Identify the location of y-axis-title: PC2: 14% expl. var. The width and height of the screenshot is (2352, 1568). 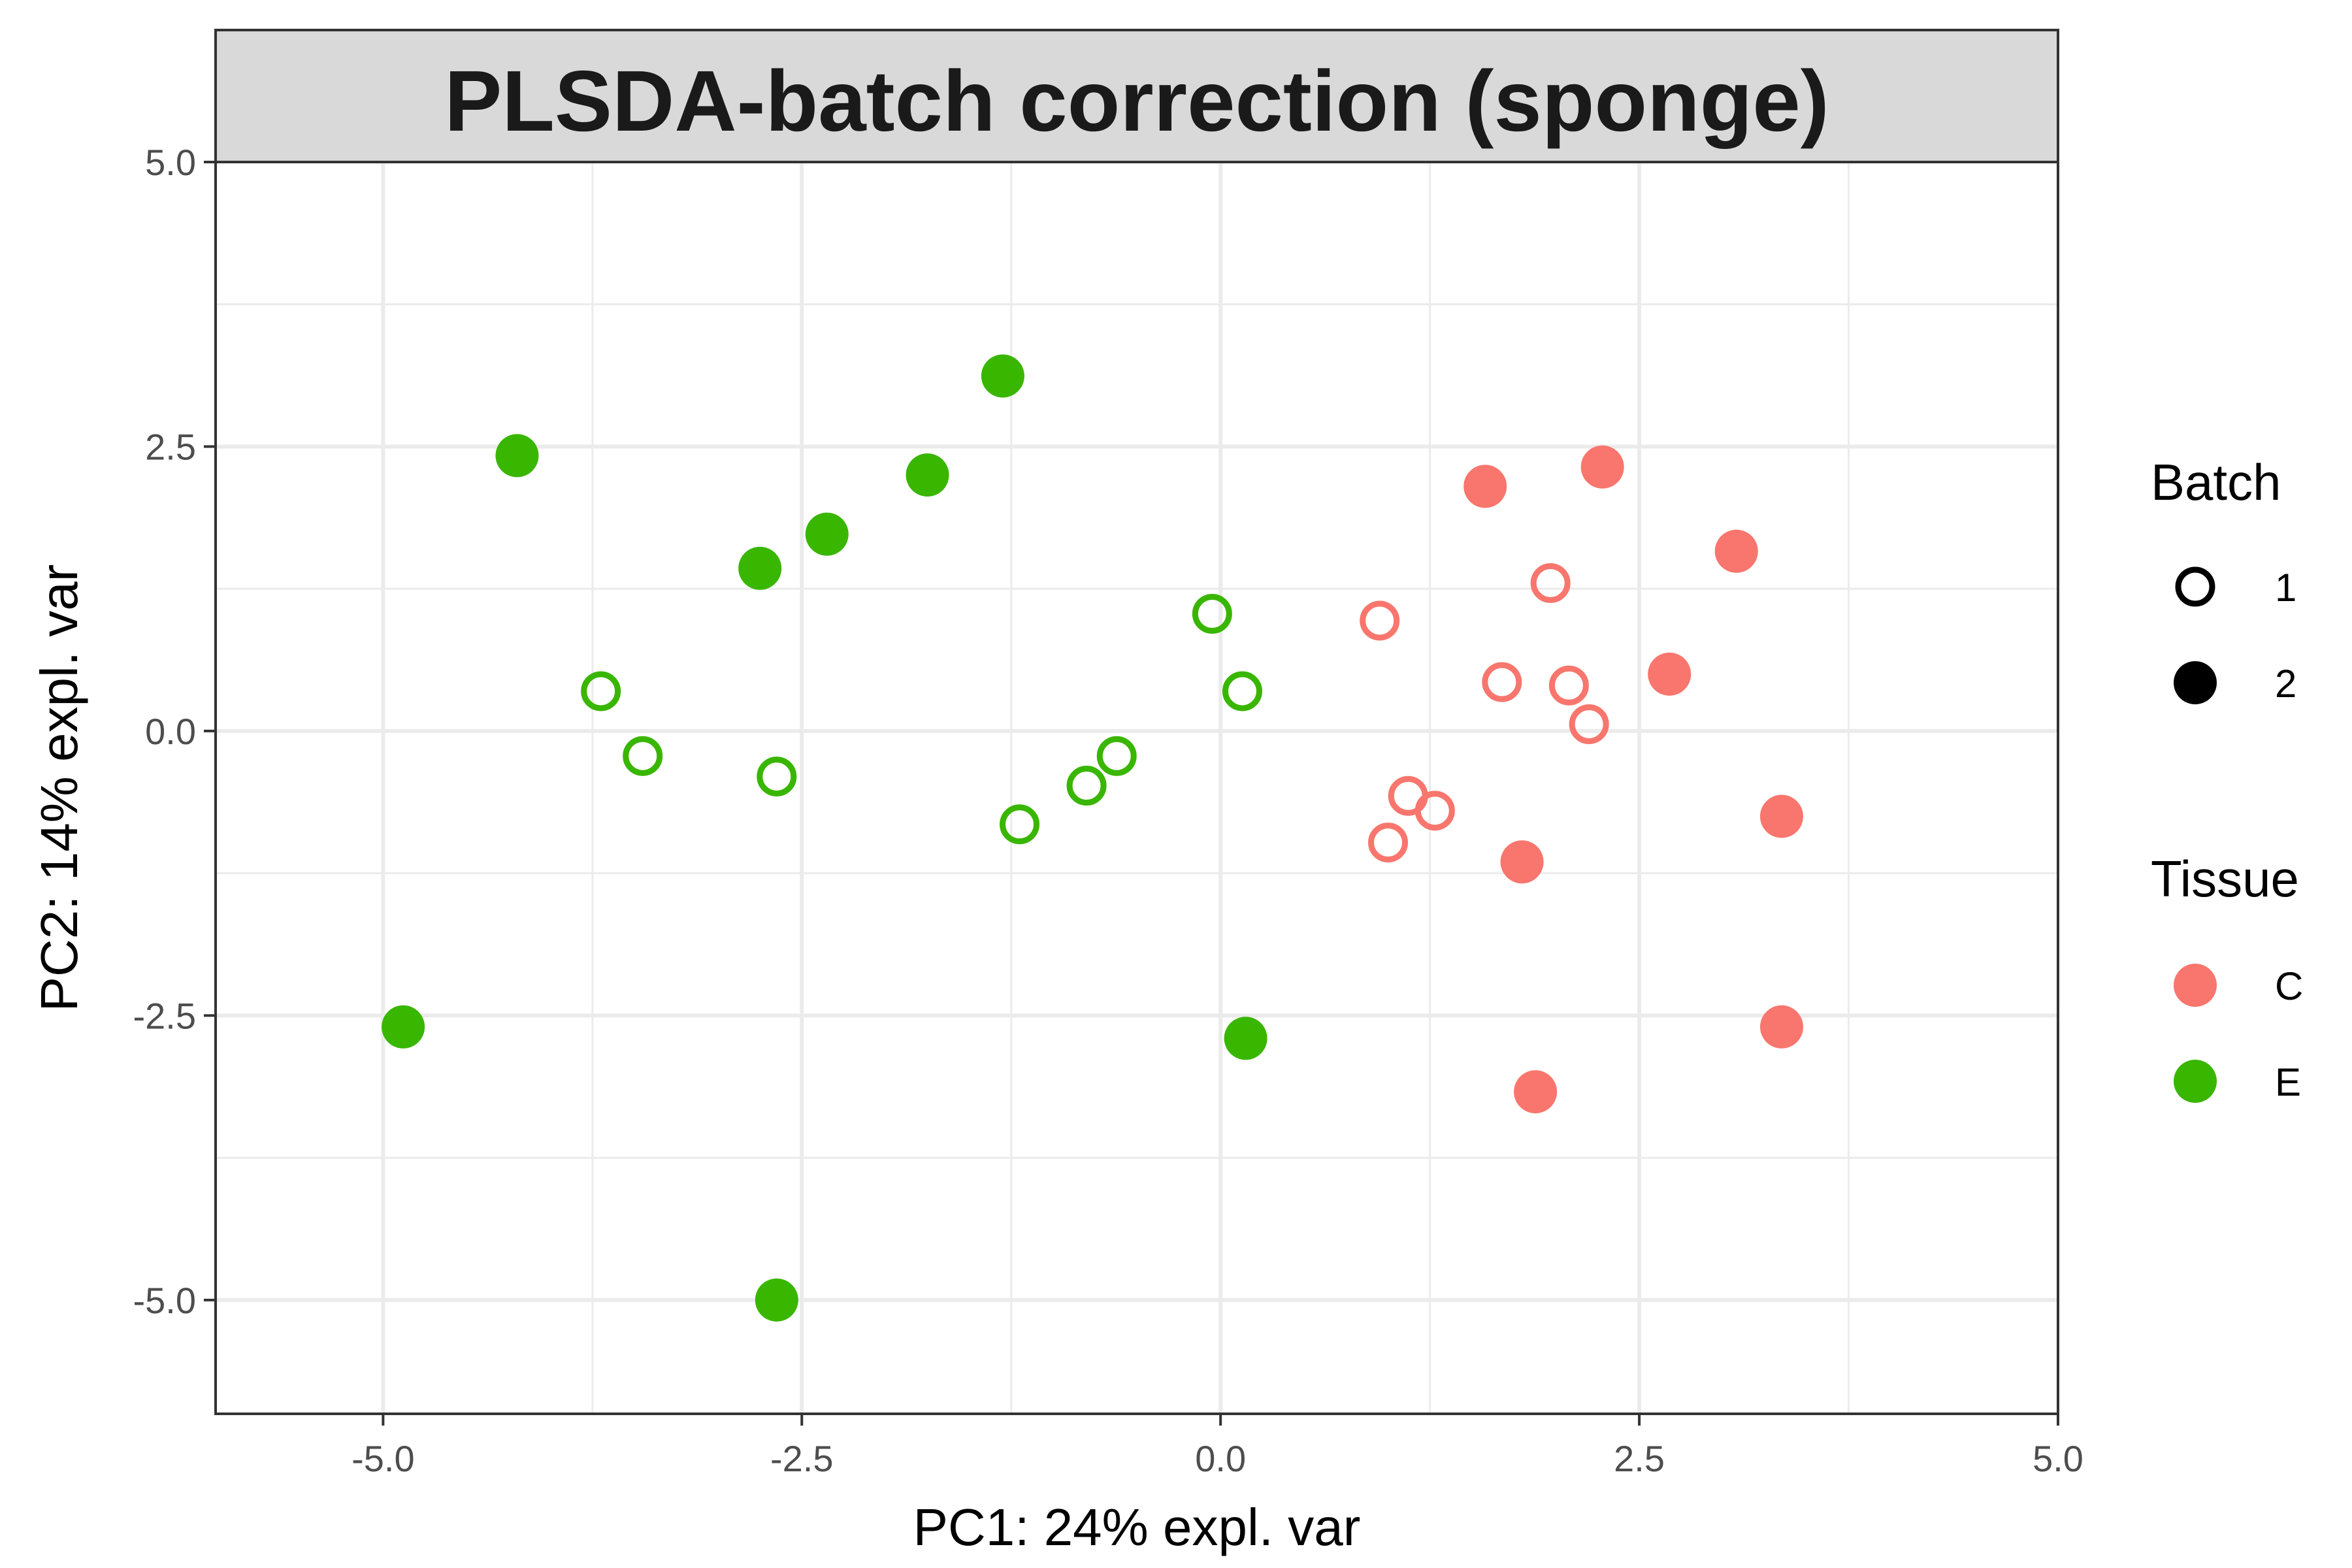
(59, 788).